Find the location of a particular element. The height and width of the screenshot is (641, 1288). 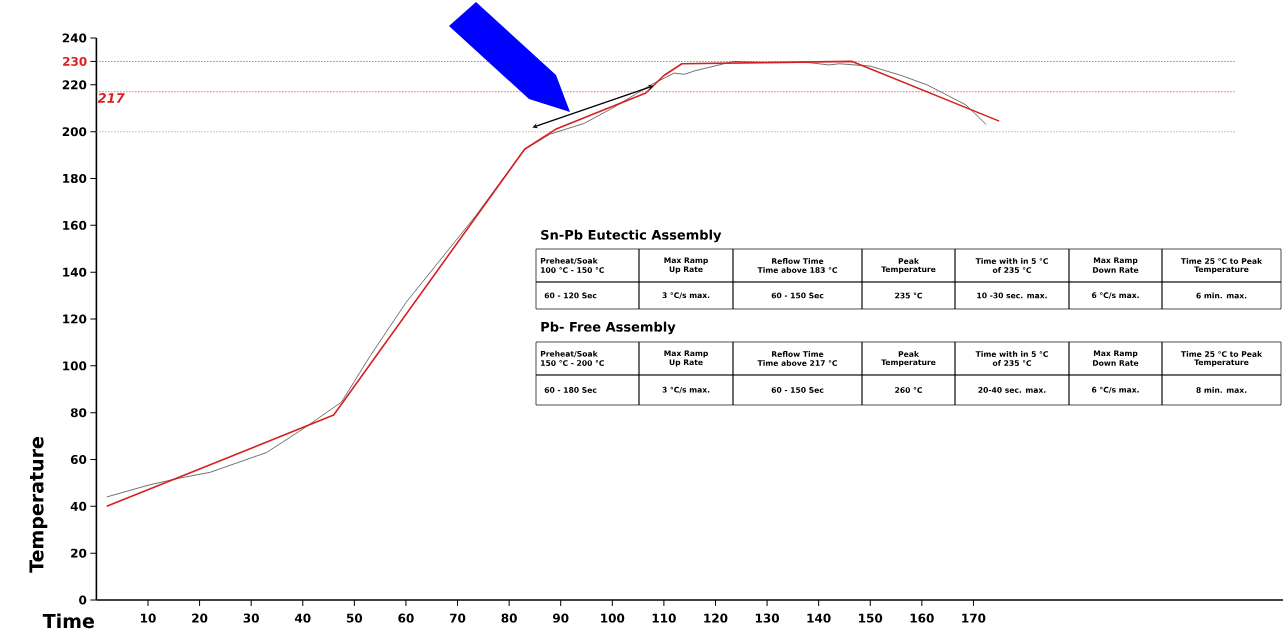

x-tick-label: 130 is located at coordinates (767, 618).